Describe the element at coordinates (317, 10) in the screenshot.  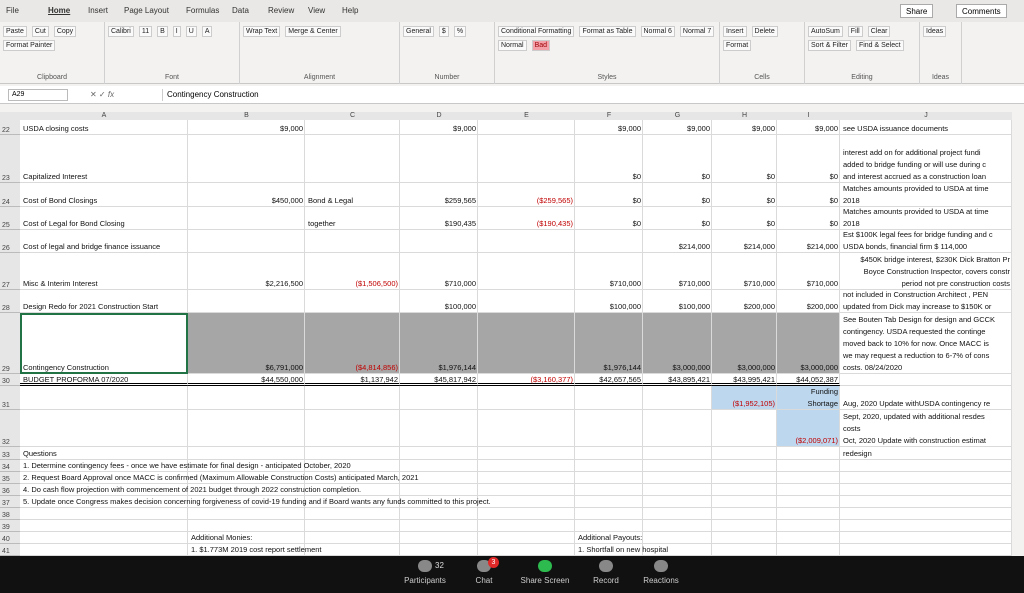
I see `ribbon-tab: View` at that location.